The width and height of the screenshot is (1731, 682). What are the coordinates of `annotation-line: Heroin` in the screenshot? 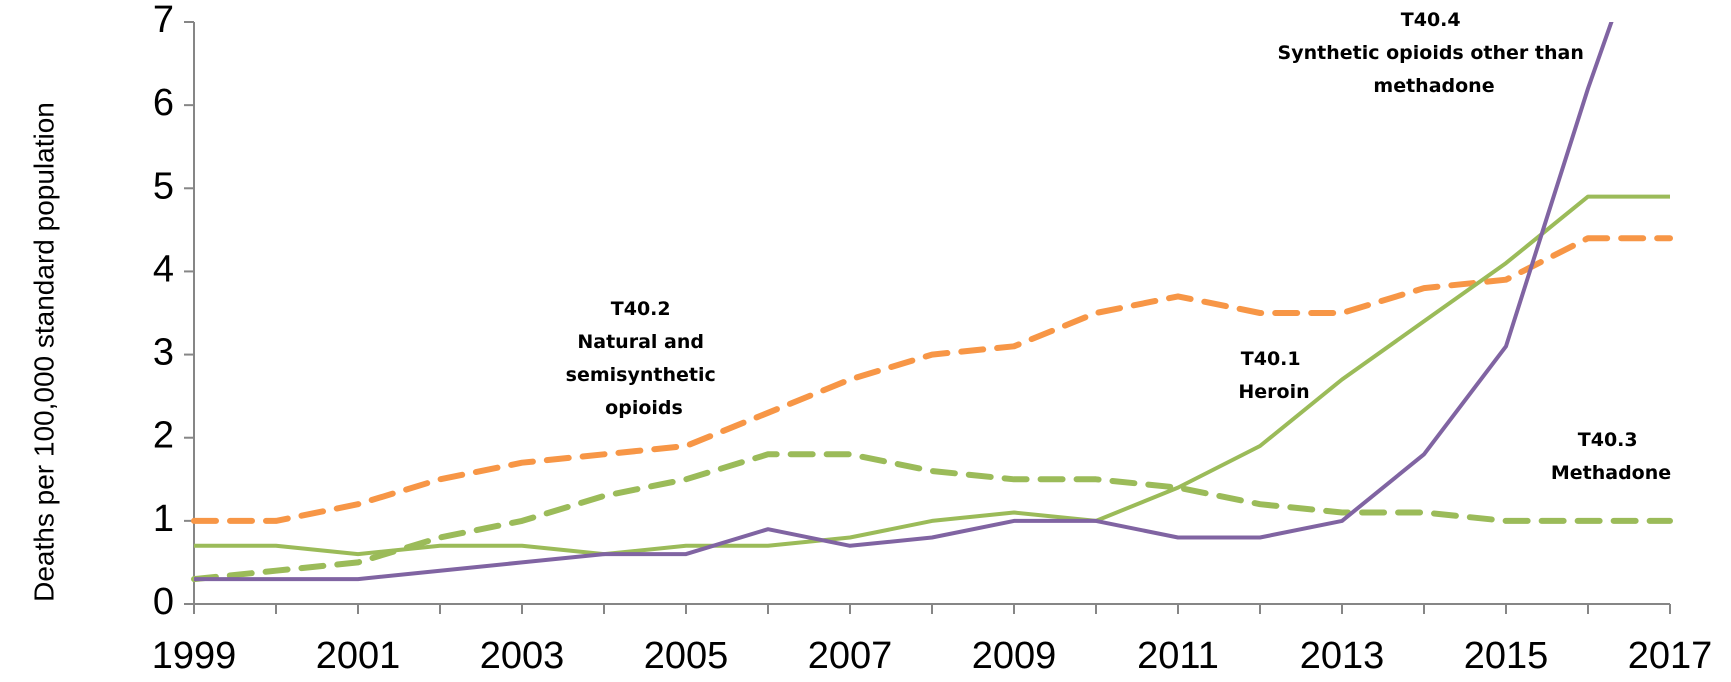 It's located at (1273, 392).